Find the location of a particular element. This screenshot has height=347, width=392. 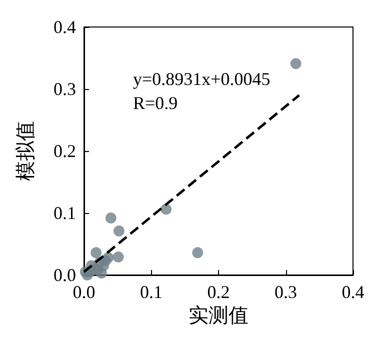

x-tick-label: 0.2 is located at coordinates (218, 292).